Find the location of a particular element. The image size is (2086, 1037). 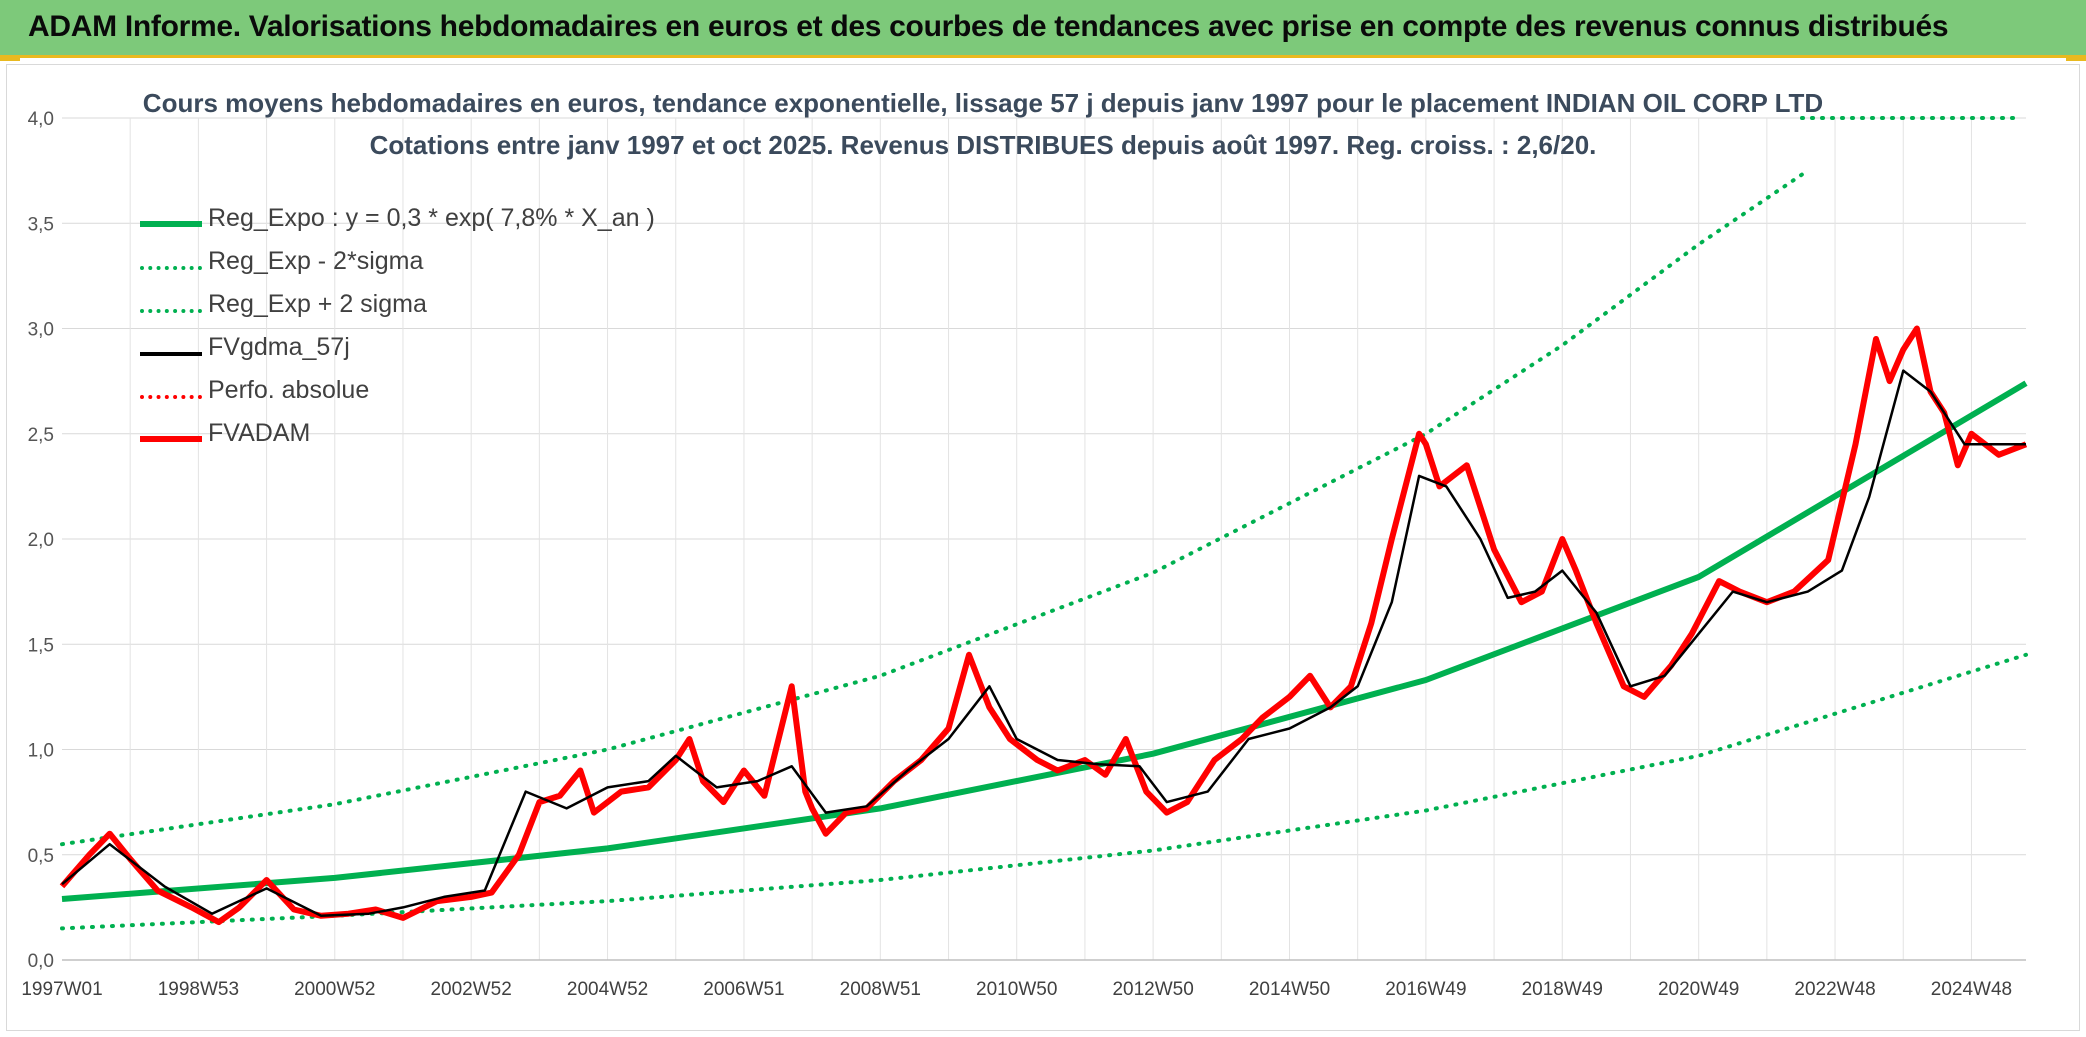

y-tick-label: 4,0 is located at coordinates (41, 119).